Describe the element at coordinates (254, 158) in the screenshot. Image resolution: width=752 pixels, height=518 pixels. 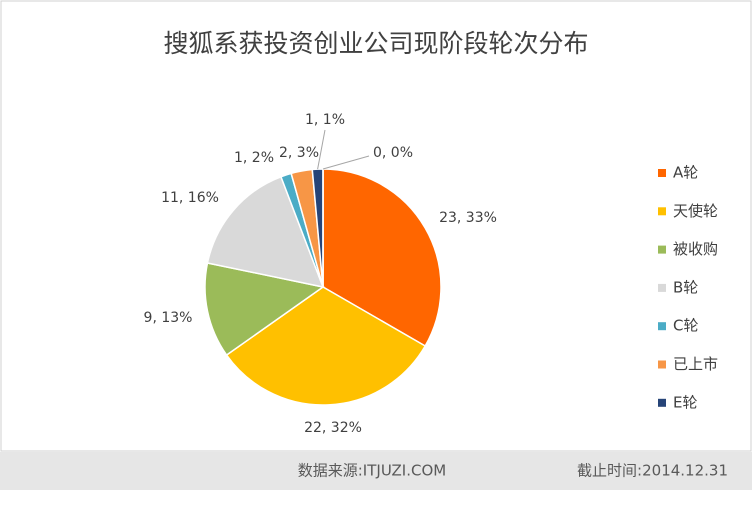
I see `data-label: 1, 2%` at that location.